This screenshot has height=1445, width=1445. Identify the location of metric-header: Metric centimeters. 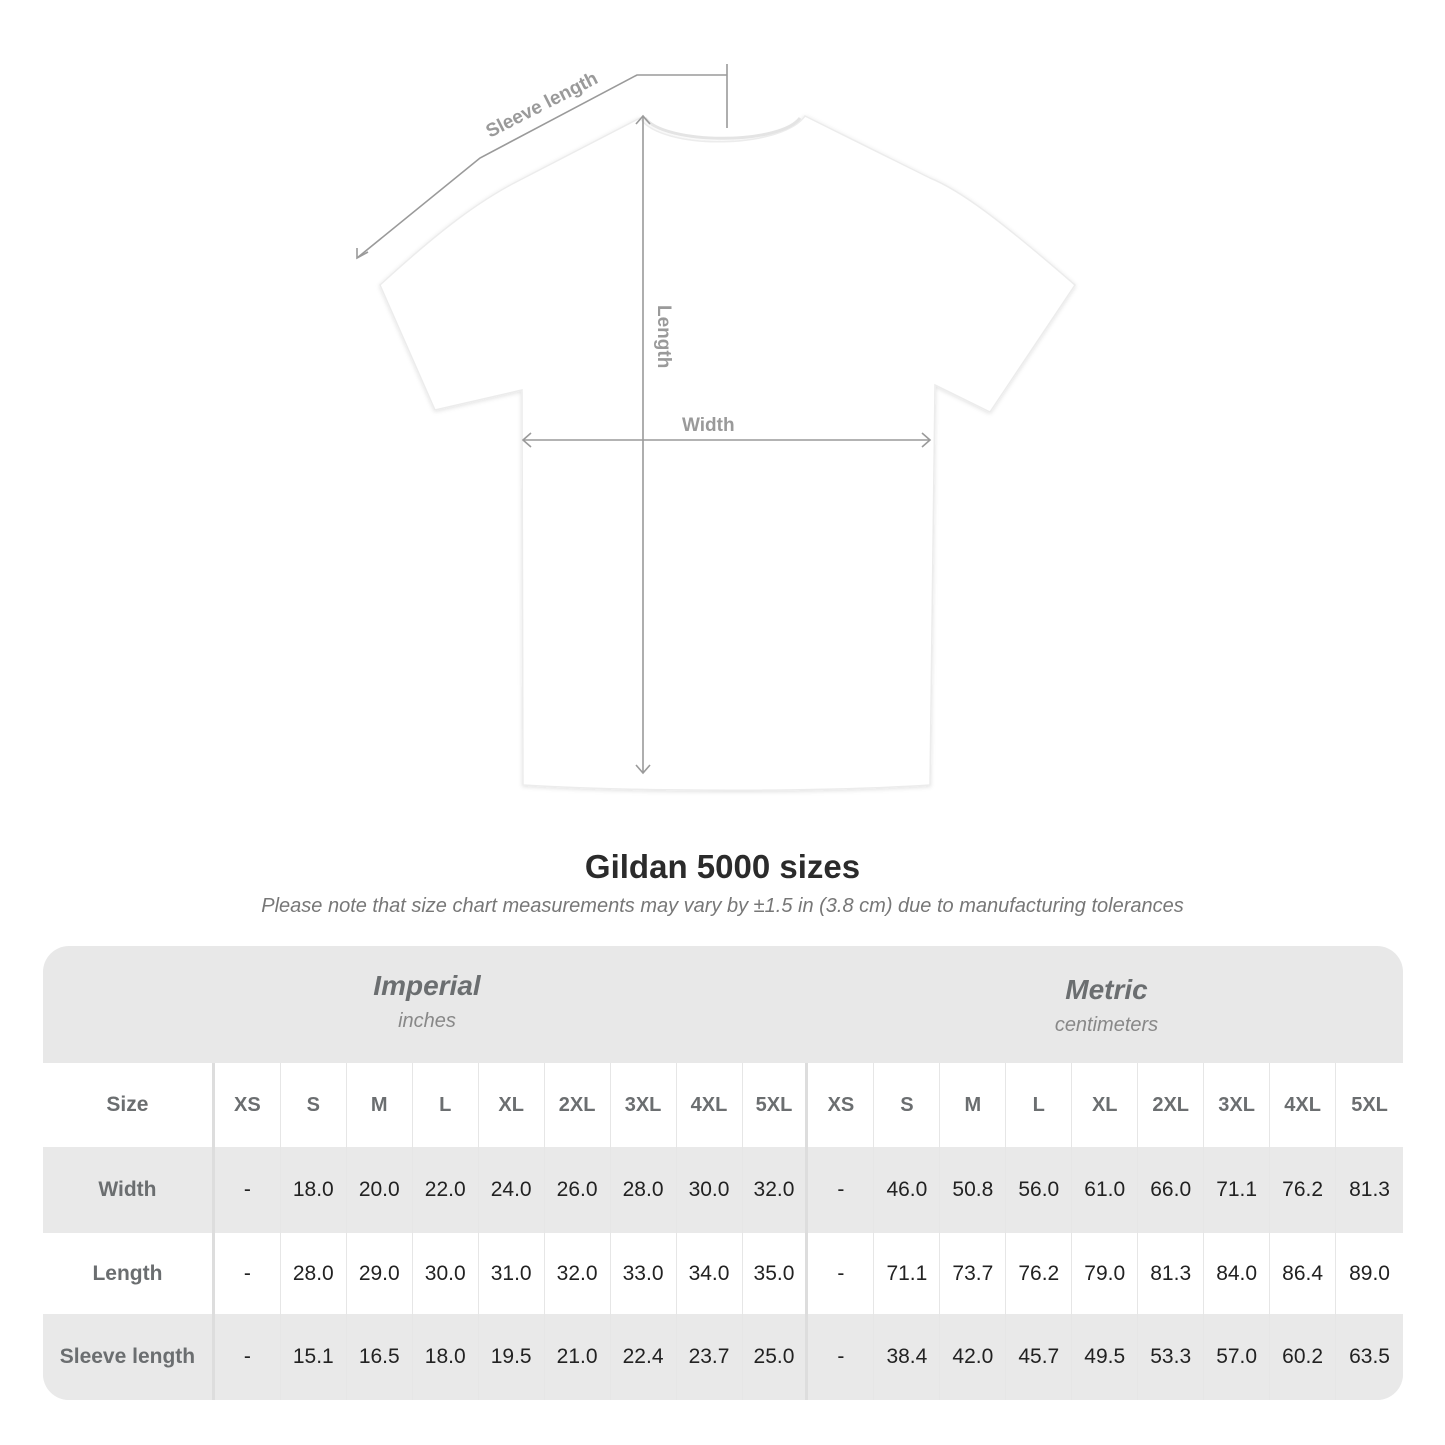
(1106, 1004).